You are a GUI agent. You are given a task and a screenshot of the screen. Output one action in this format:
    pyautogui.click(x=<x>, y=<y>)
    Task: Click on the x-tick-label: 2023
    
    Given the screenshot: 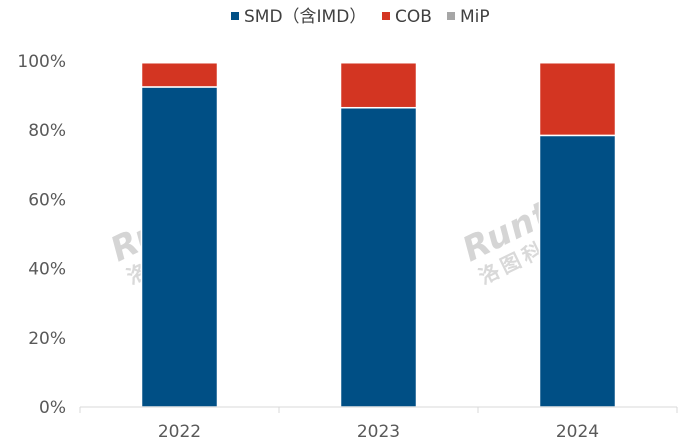 What is the action you would take?
    pyautogui.click(x=378, y=431)
    